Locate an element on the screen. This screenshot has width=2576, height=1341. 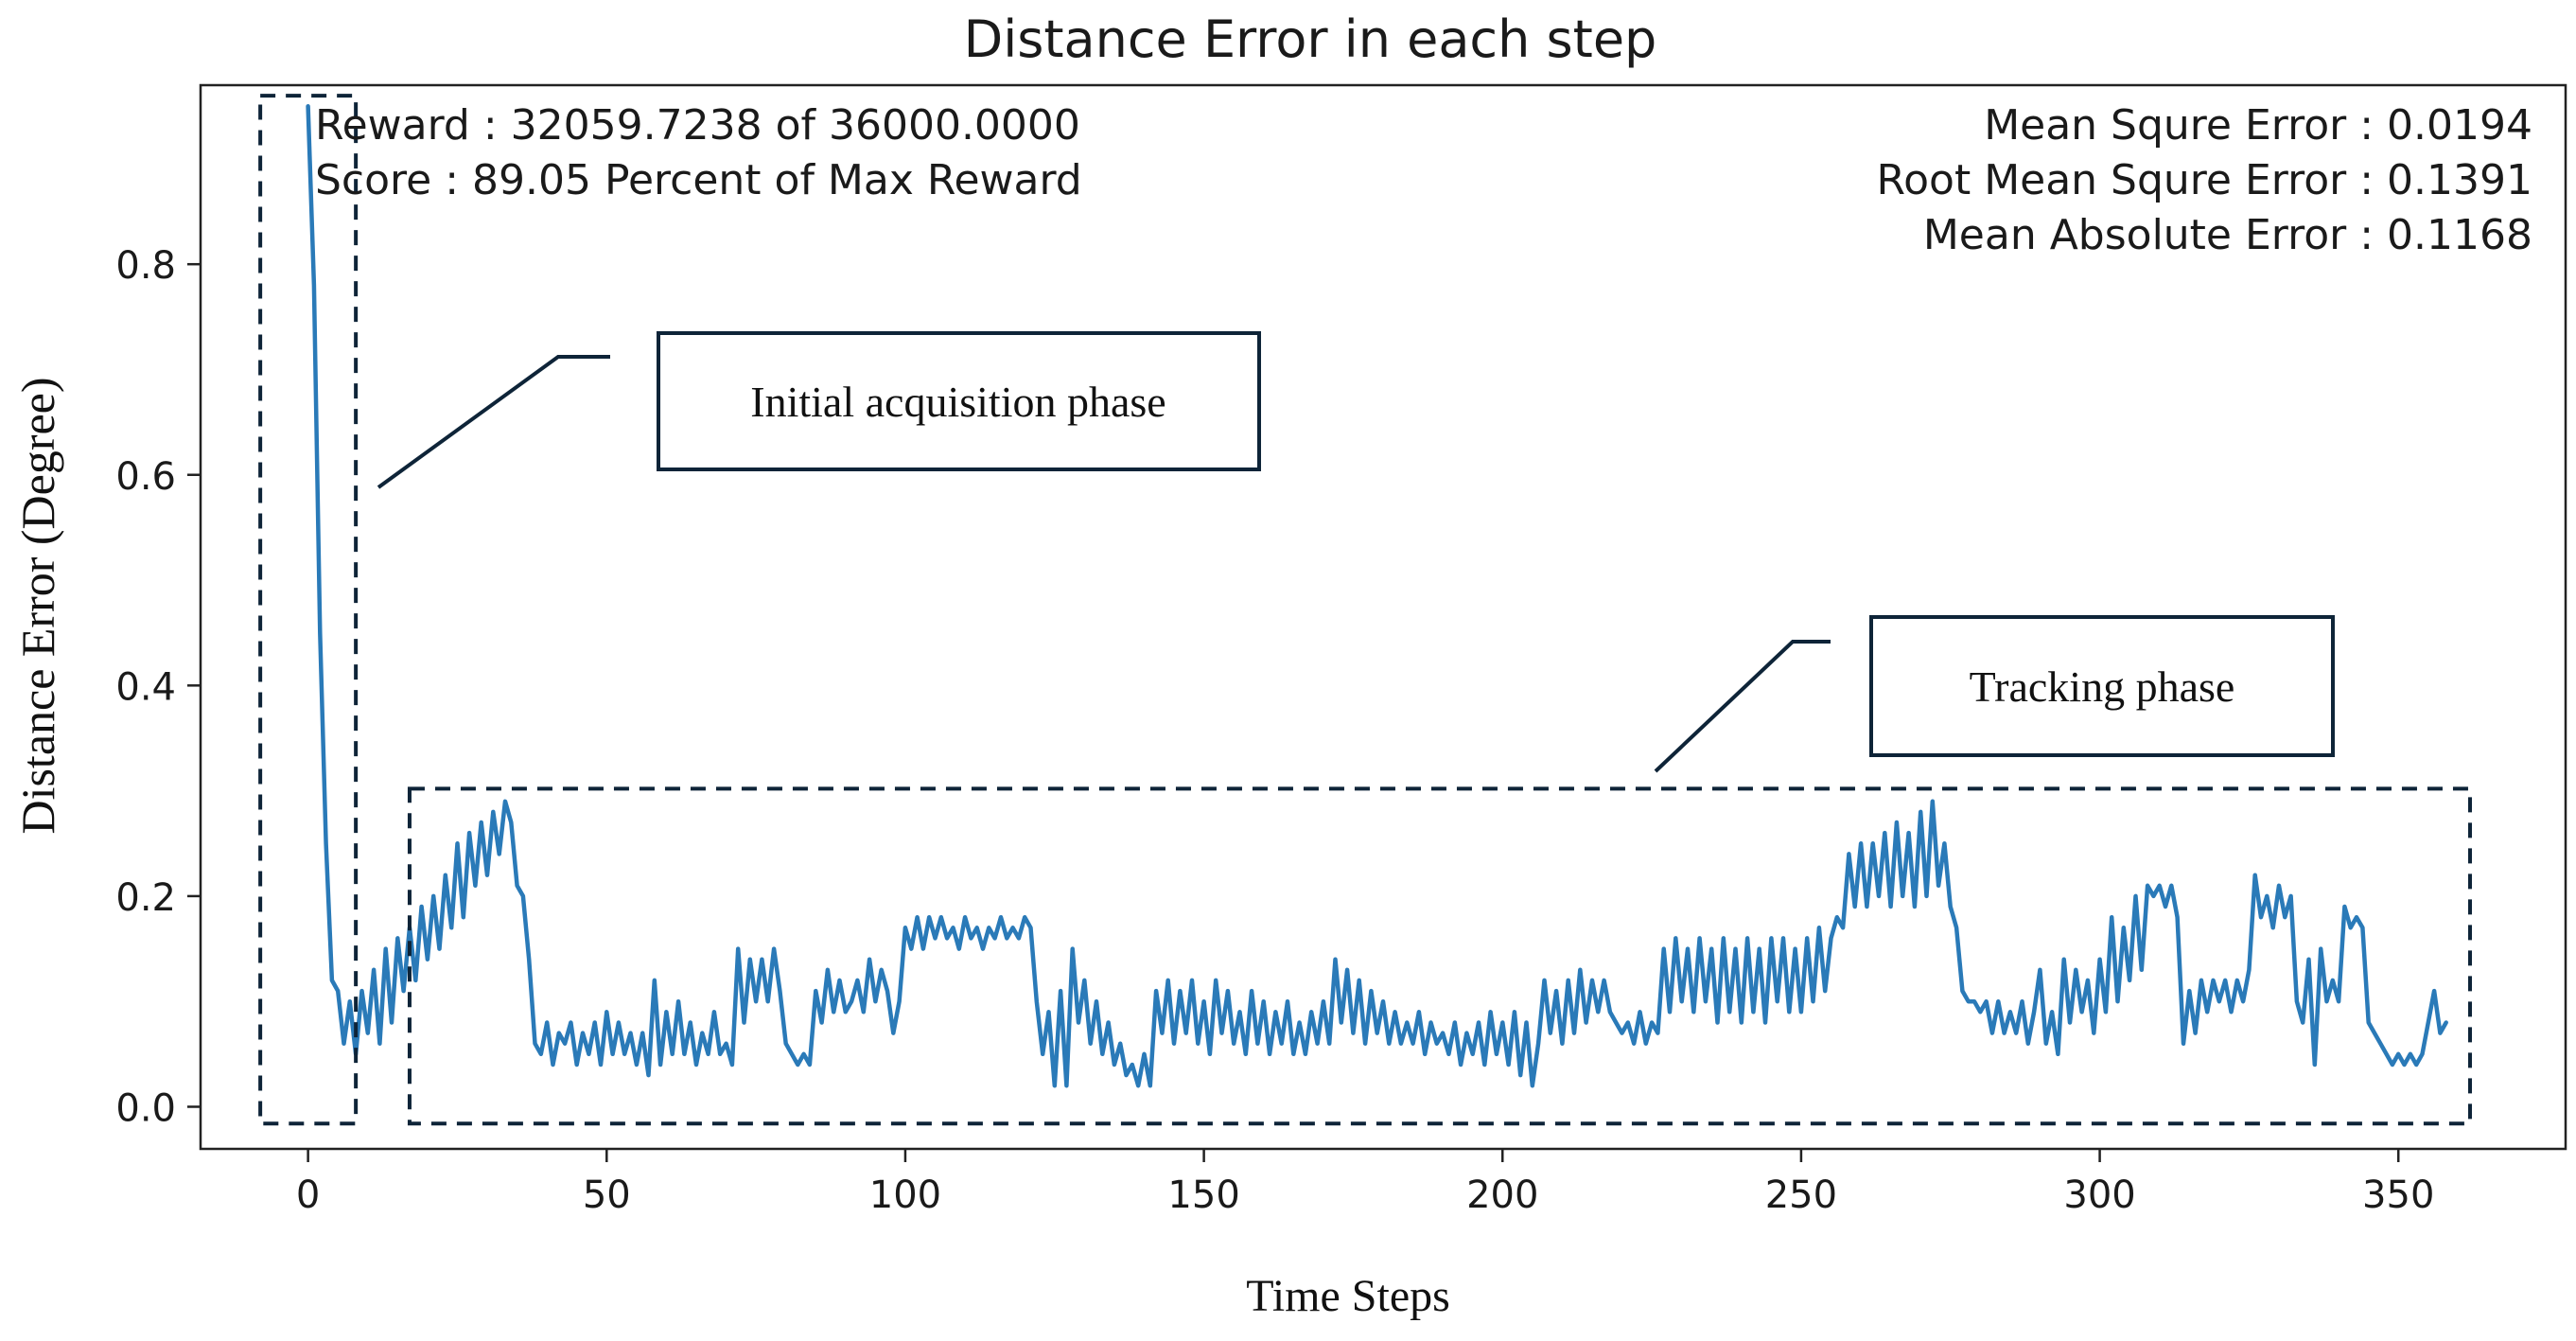
tracking-phase-callout-label: Tracking phase is located at coordinates (2102, 686).